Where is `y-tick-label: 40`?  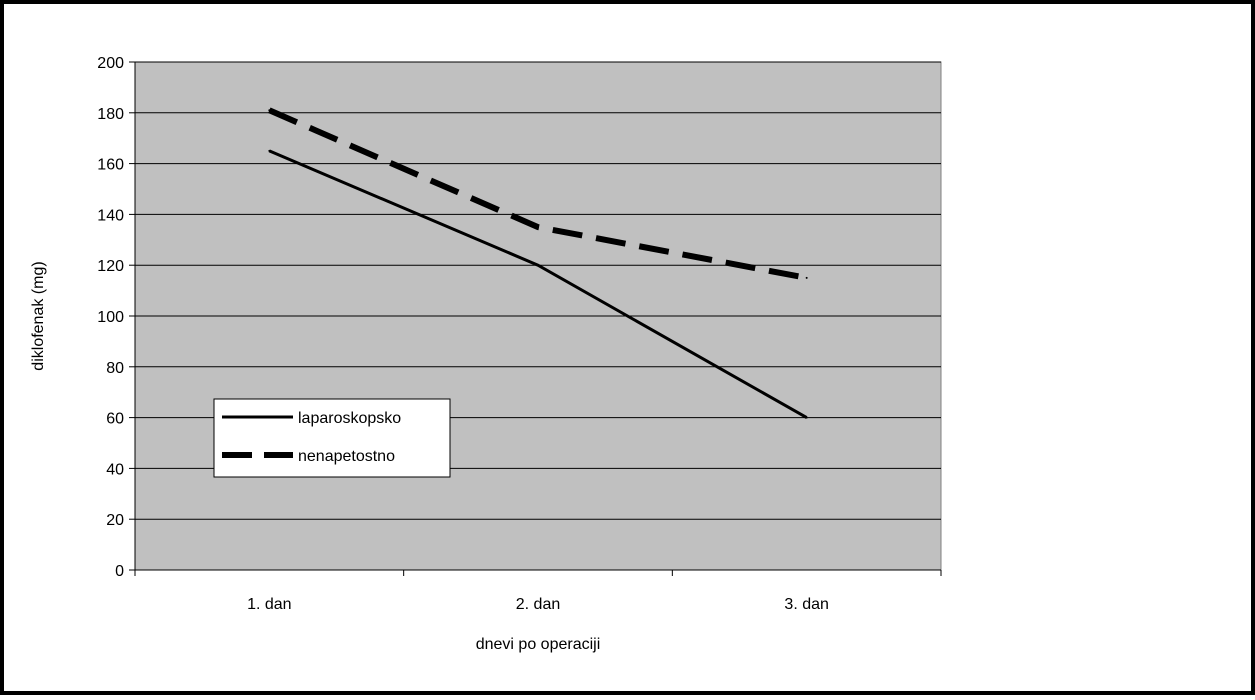 y-tick-label: 40 is located at coordinates (115, 469).